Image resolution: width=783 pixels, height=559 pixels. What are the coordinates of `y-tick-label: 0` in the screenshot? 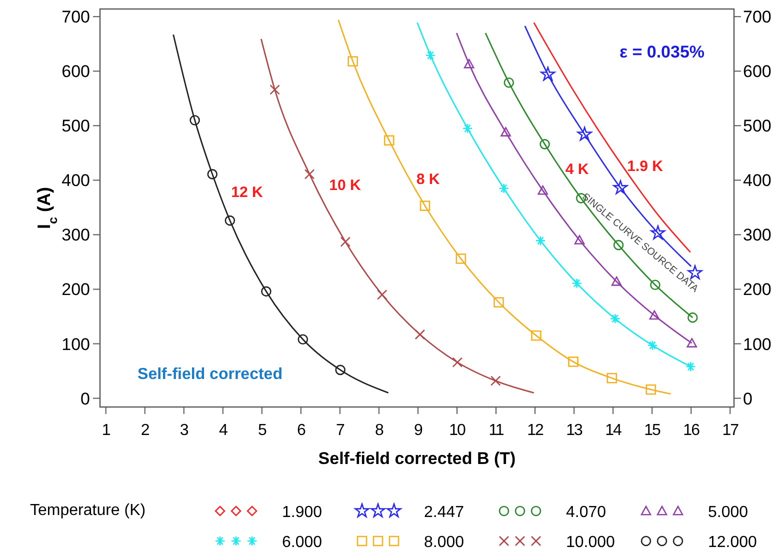 It's located at (85, 398).